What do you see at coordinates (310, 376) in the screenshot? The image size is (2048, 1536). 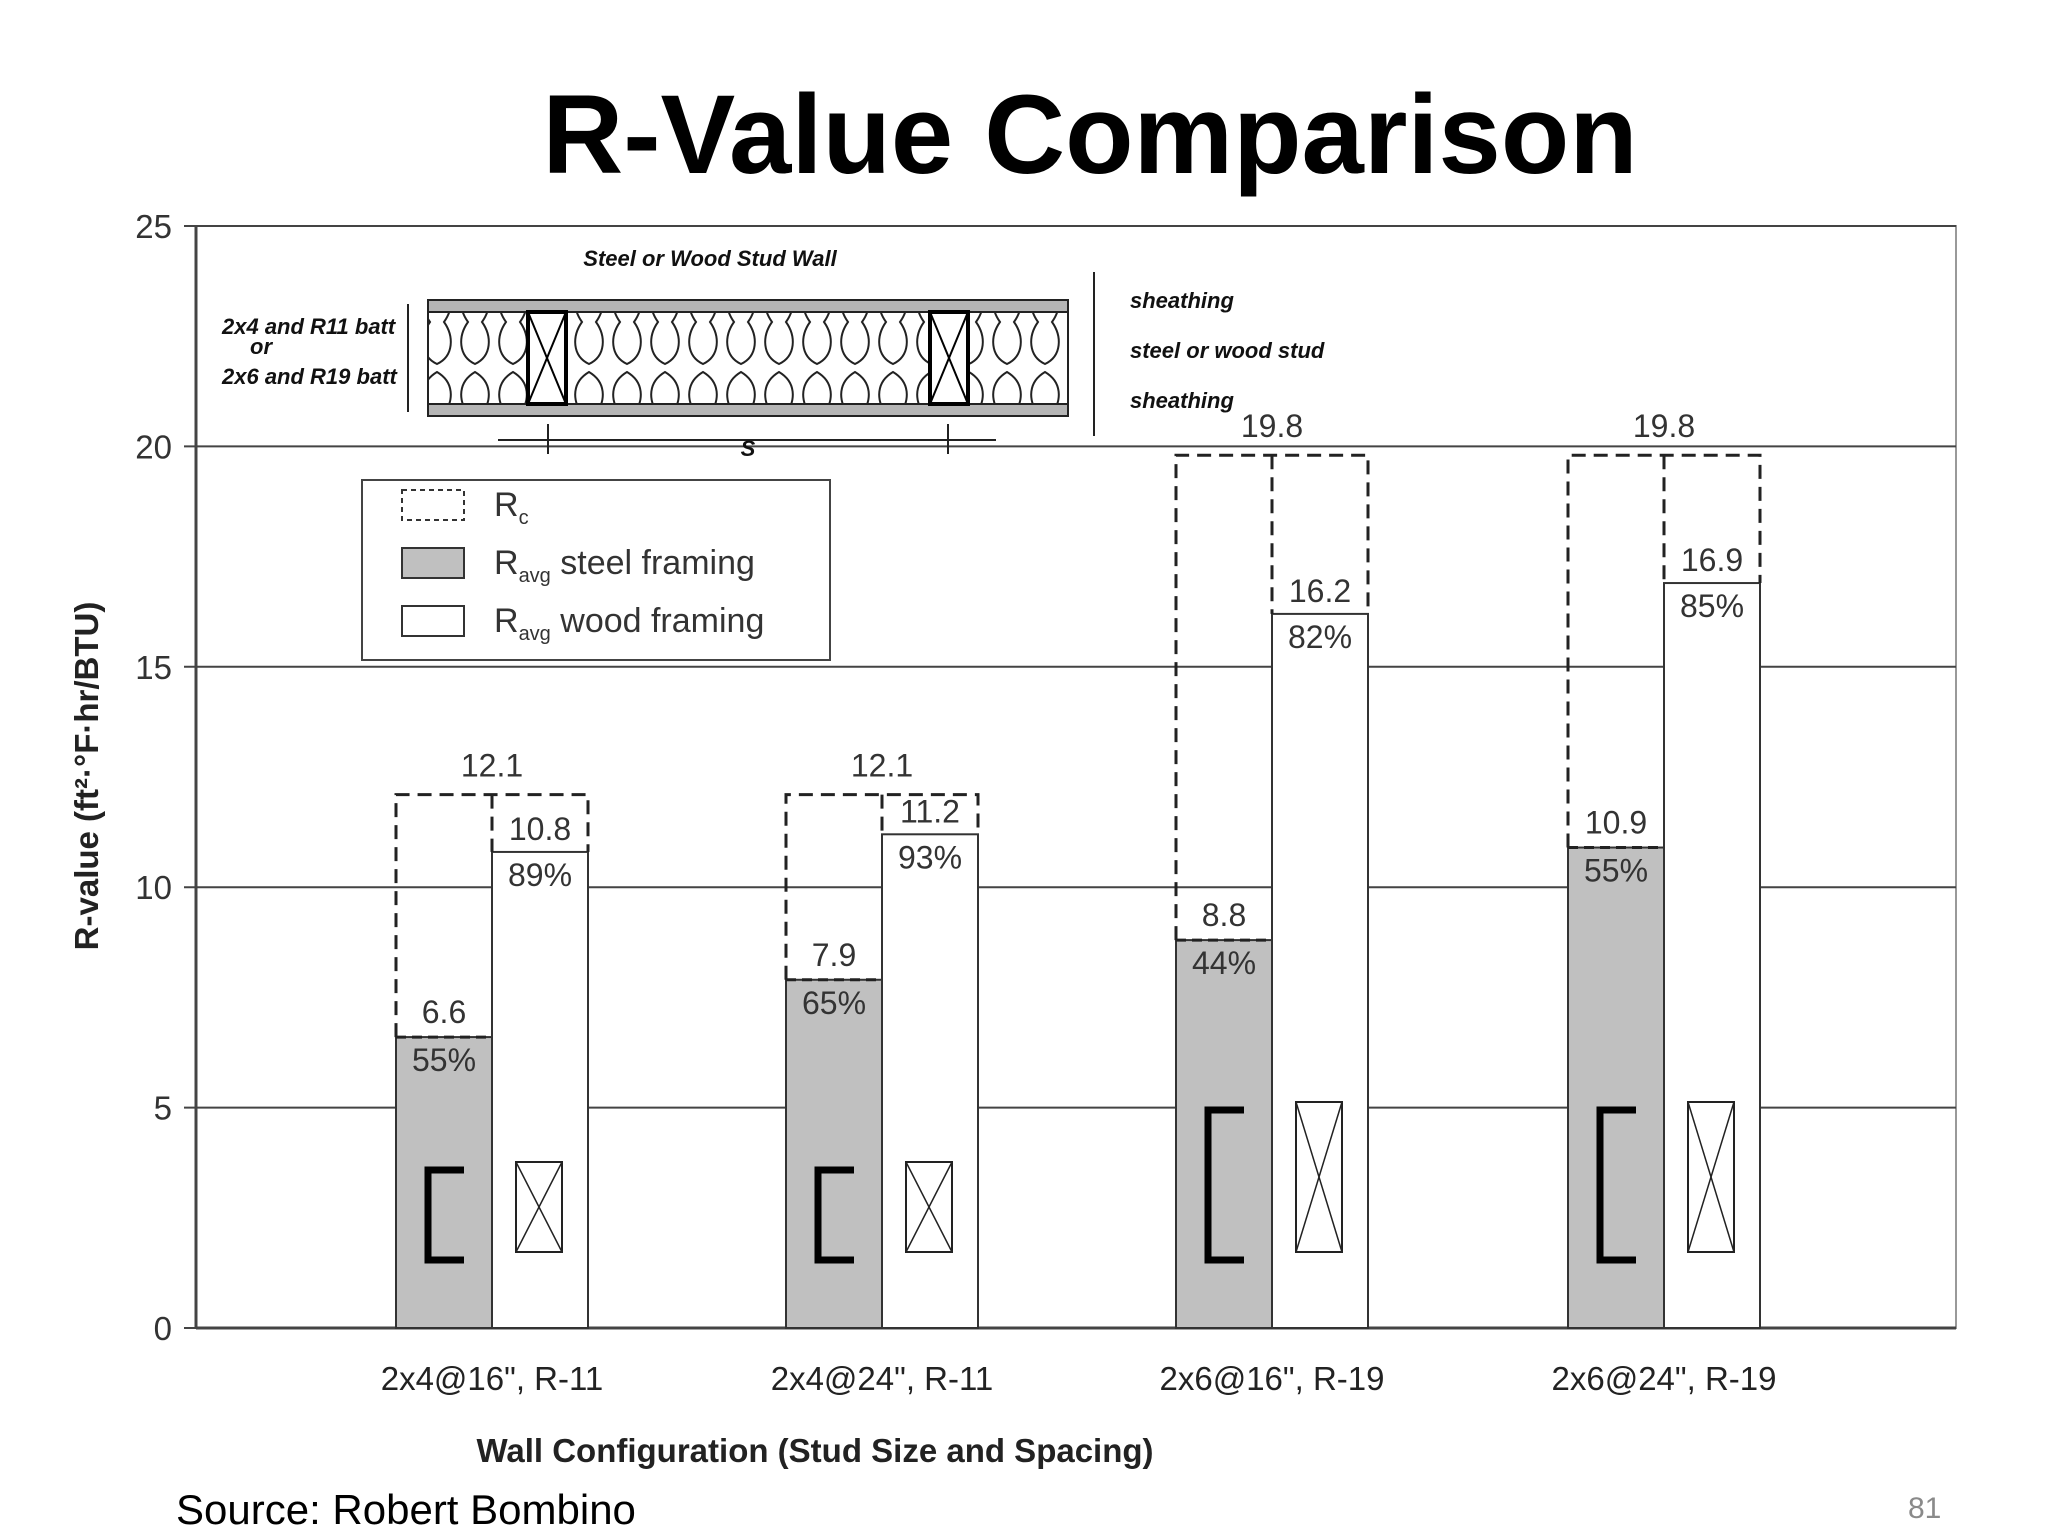 I see `diagram-left-label-2: 2x6 and R19 batt` at bounding box center [310, 376].